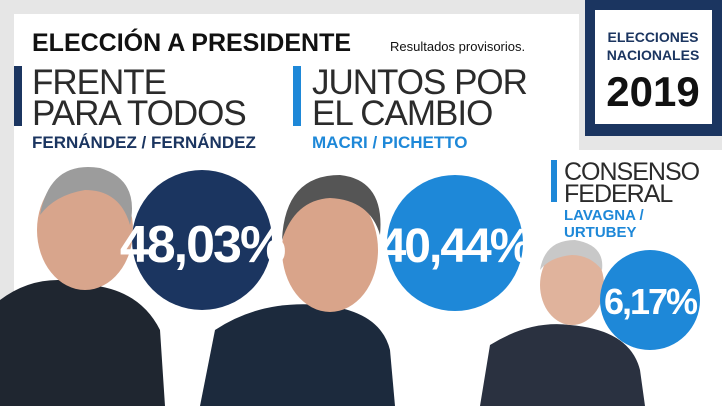 This screenshot has width=722, height=406. Describe the element at coordinates (402, 113) in the screenshot. I see `party-line: EL CAMBIO` at that location.